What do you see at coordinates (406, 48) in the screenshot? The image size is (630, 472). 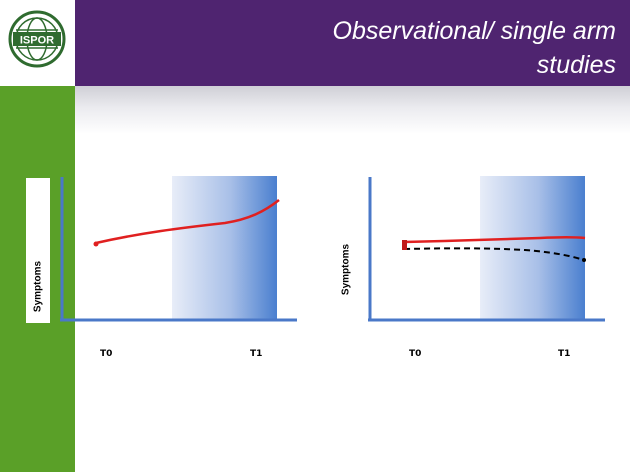 I see `slide-title: Observational/ single arm studies` at bounding box center [406, 48].